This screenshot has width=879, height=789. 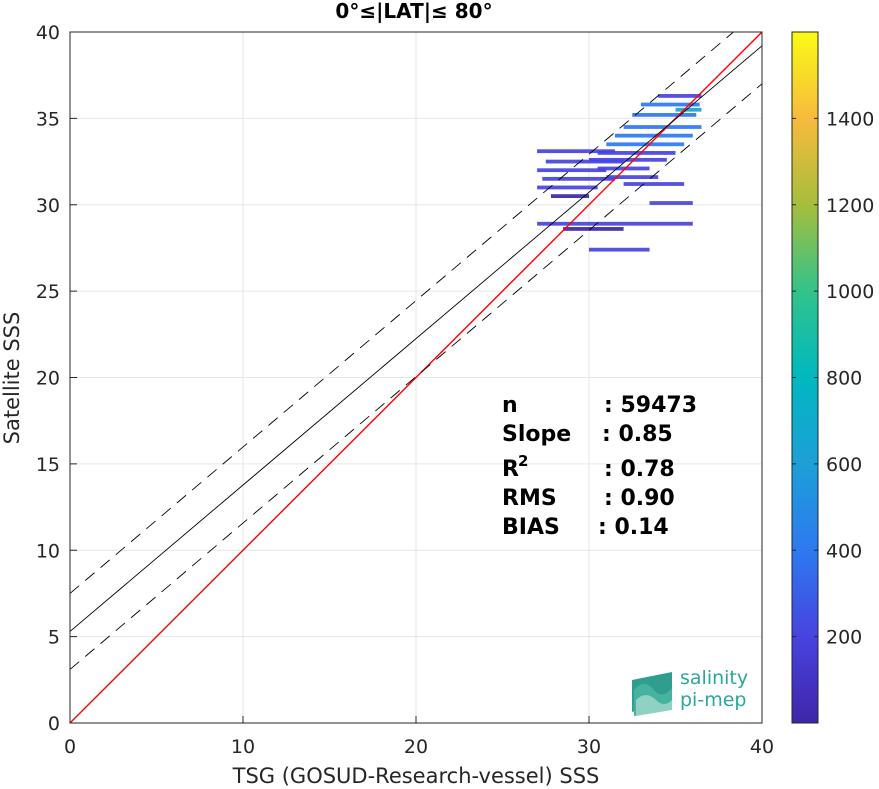 What do you see at coordinates (70, 747) in the screenshot?
I see `x-tick-label: 0` at bounding box center [70, 747].